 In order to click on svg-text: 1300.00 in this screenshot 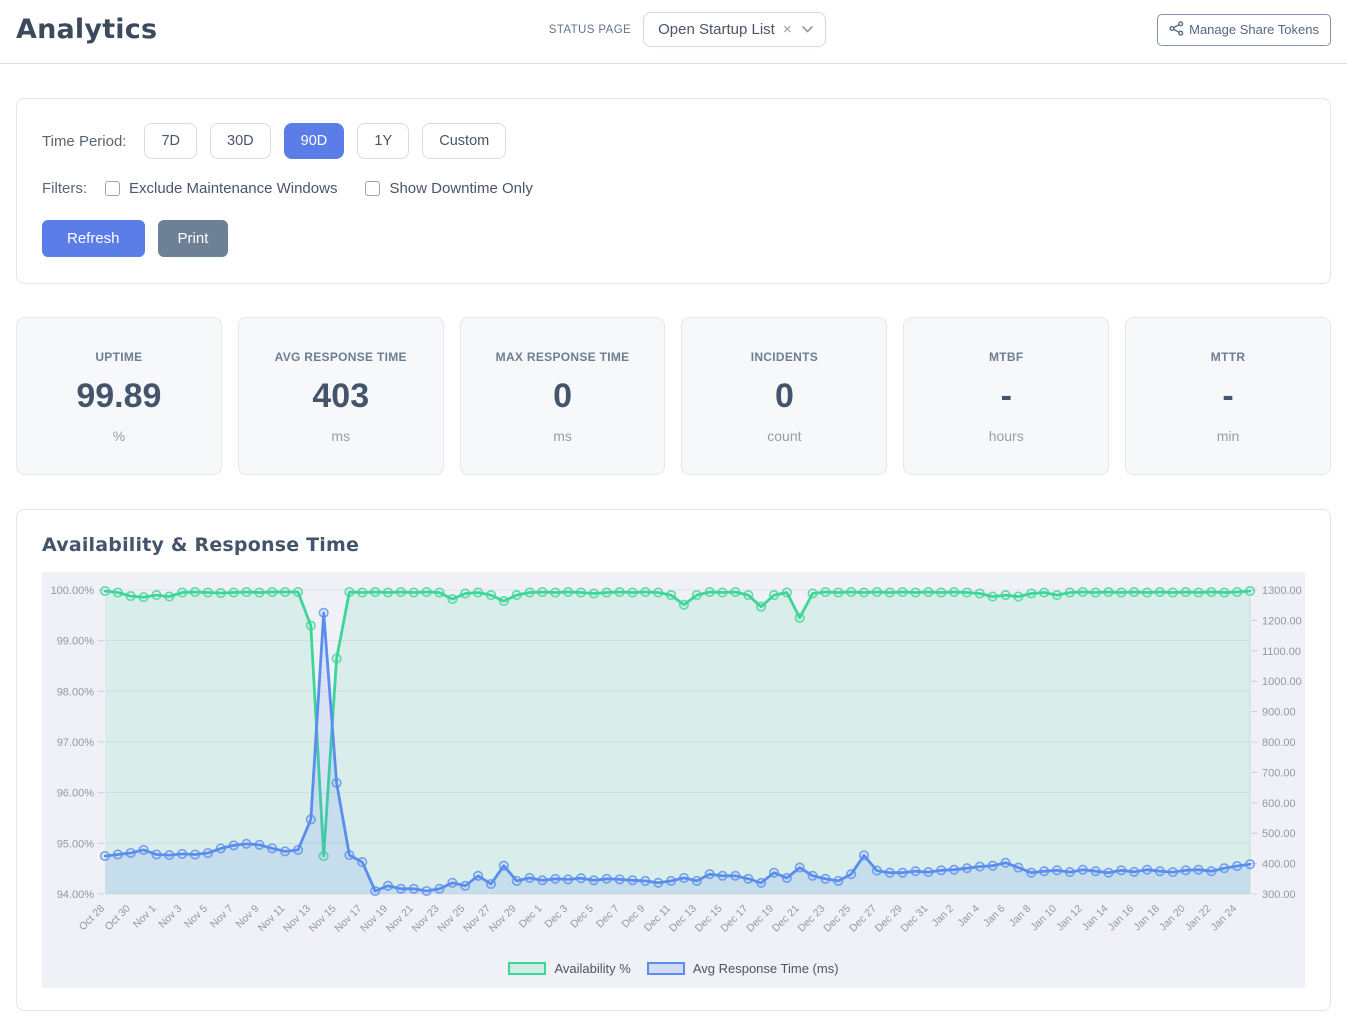, I will do `click(1282, 591)`.